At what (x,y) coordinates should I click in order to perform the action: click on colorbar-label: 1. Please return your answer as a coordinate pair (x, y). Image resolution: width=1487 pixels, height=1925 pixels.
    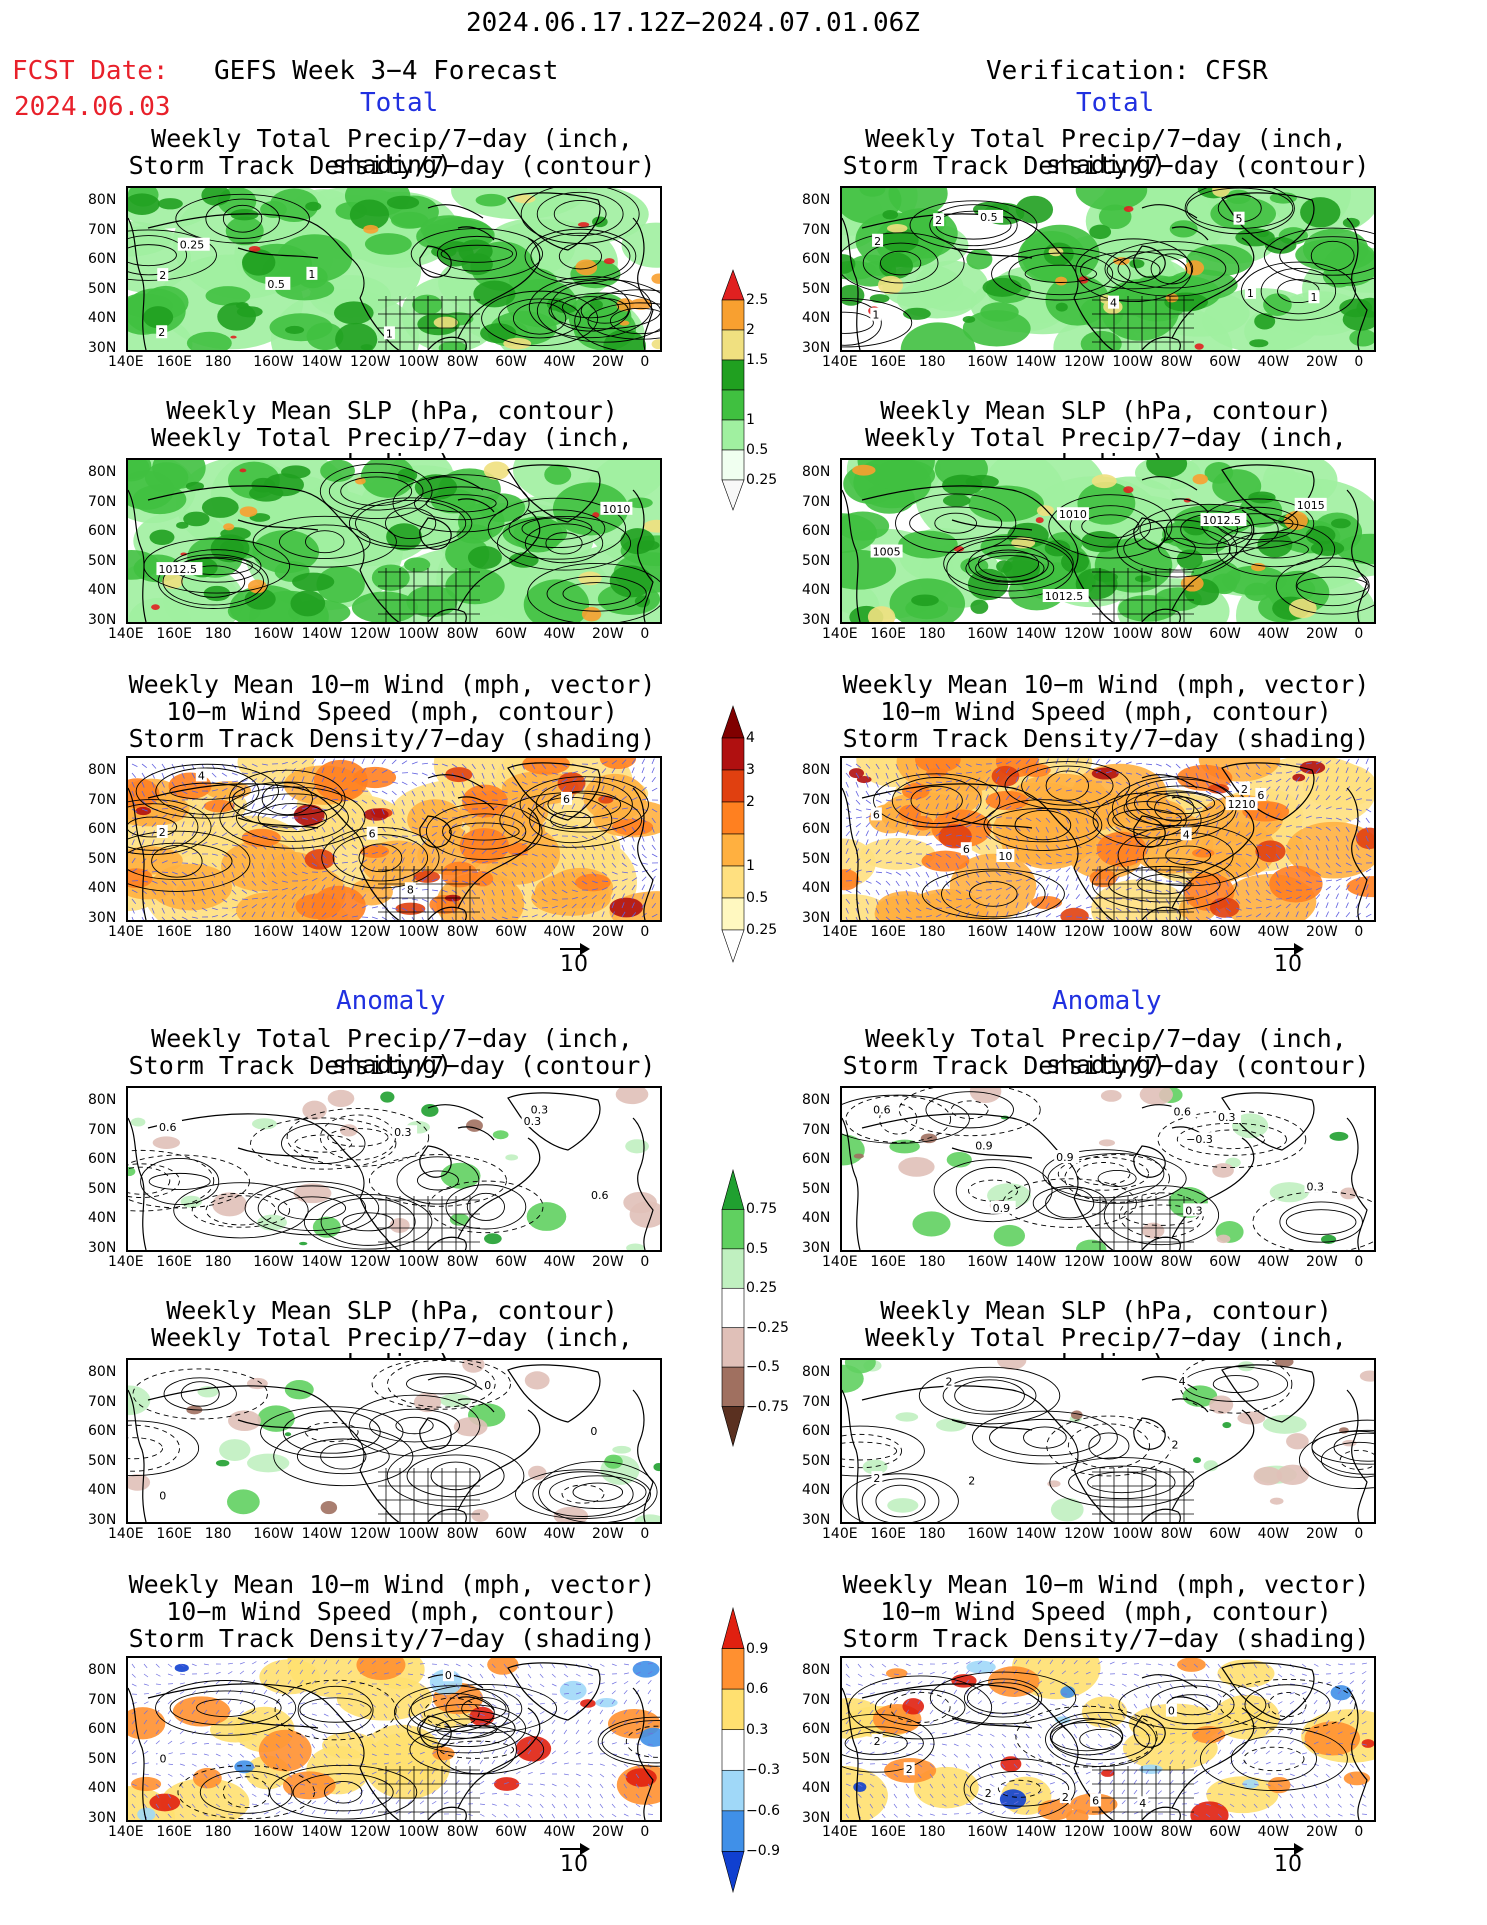
    Looking at the image, I should click on (750, 420).